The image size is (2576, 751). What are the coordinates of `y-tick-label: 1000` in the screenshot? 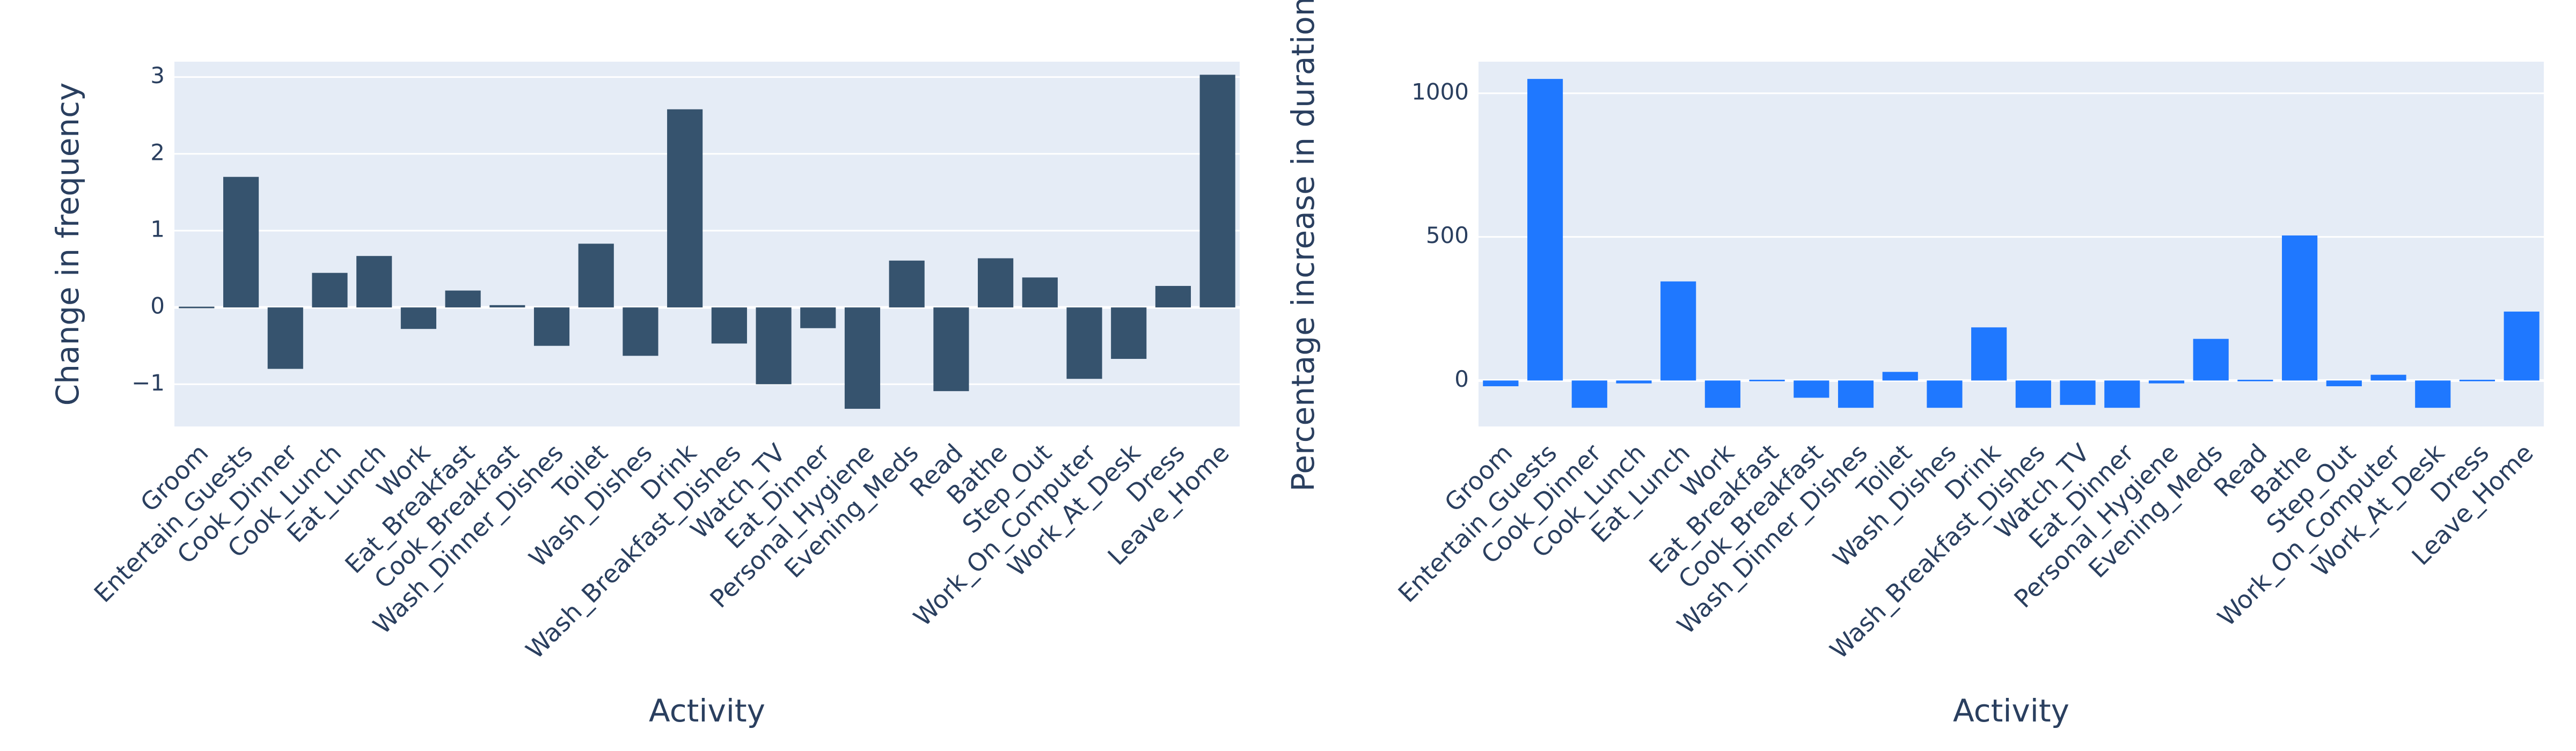 It's located at (1440, 91).